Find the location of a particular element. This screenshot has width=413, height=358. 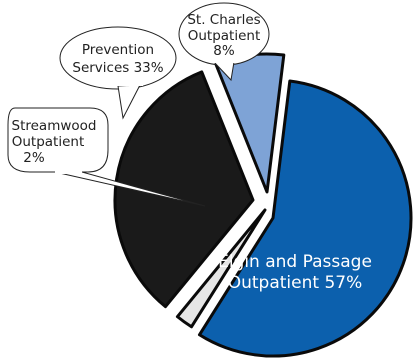

callout-prevention: Prevention Services 33% is located at coordinates (118, 73).